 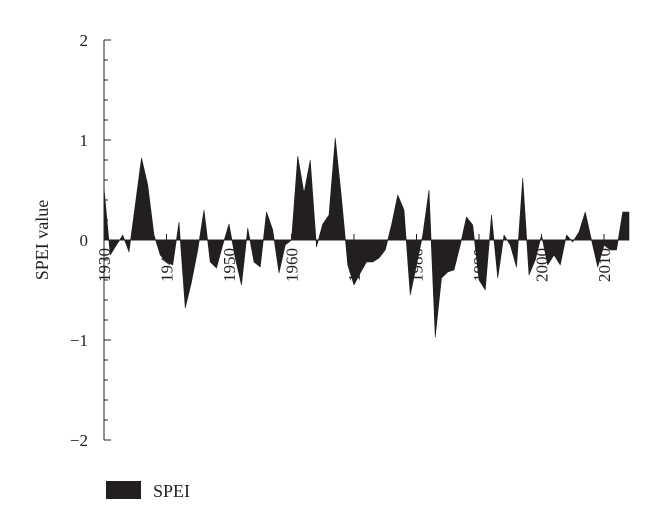 I want to click on y-tick-label: 2, so click(x=84, y=40).